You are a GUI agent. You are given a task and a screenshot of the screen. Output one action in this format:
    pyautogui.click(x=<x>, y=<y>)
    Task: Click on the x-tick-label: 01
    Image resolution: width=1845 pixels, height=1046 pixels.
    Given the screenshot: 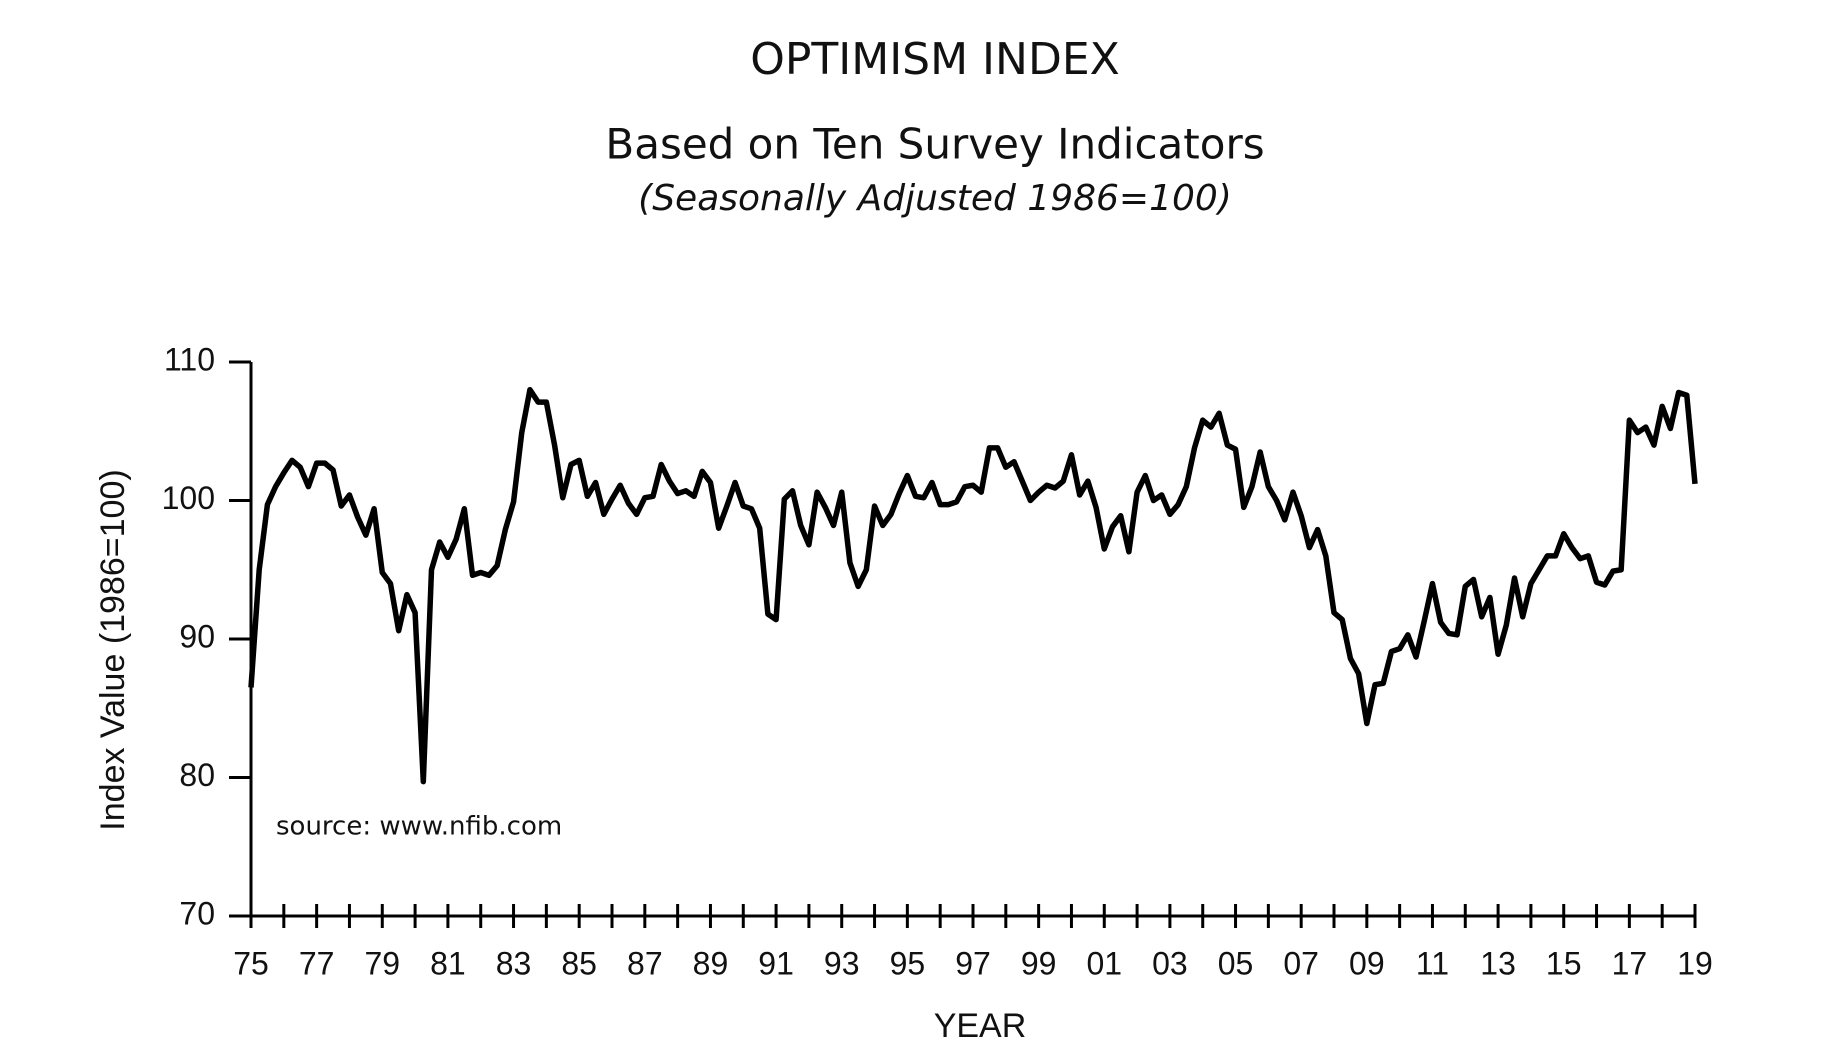 What is the action you would take?
    pyautogui.click(x=1104, y=963)
    